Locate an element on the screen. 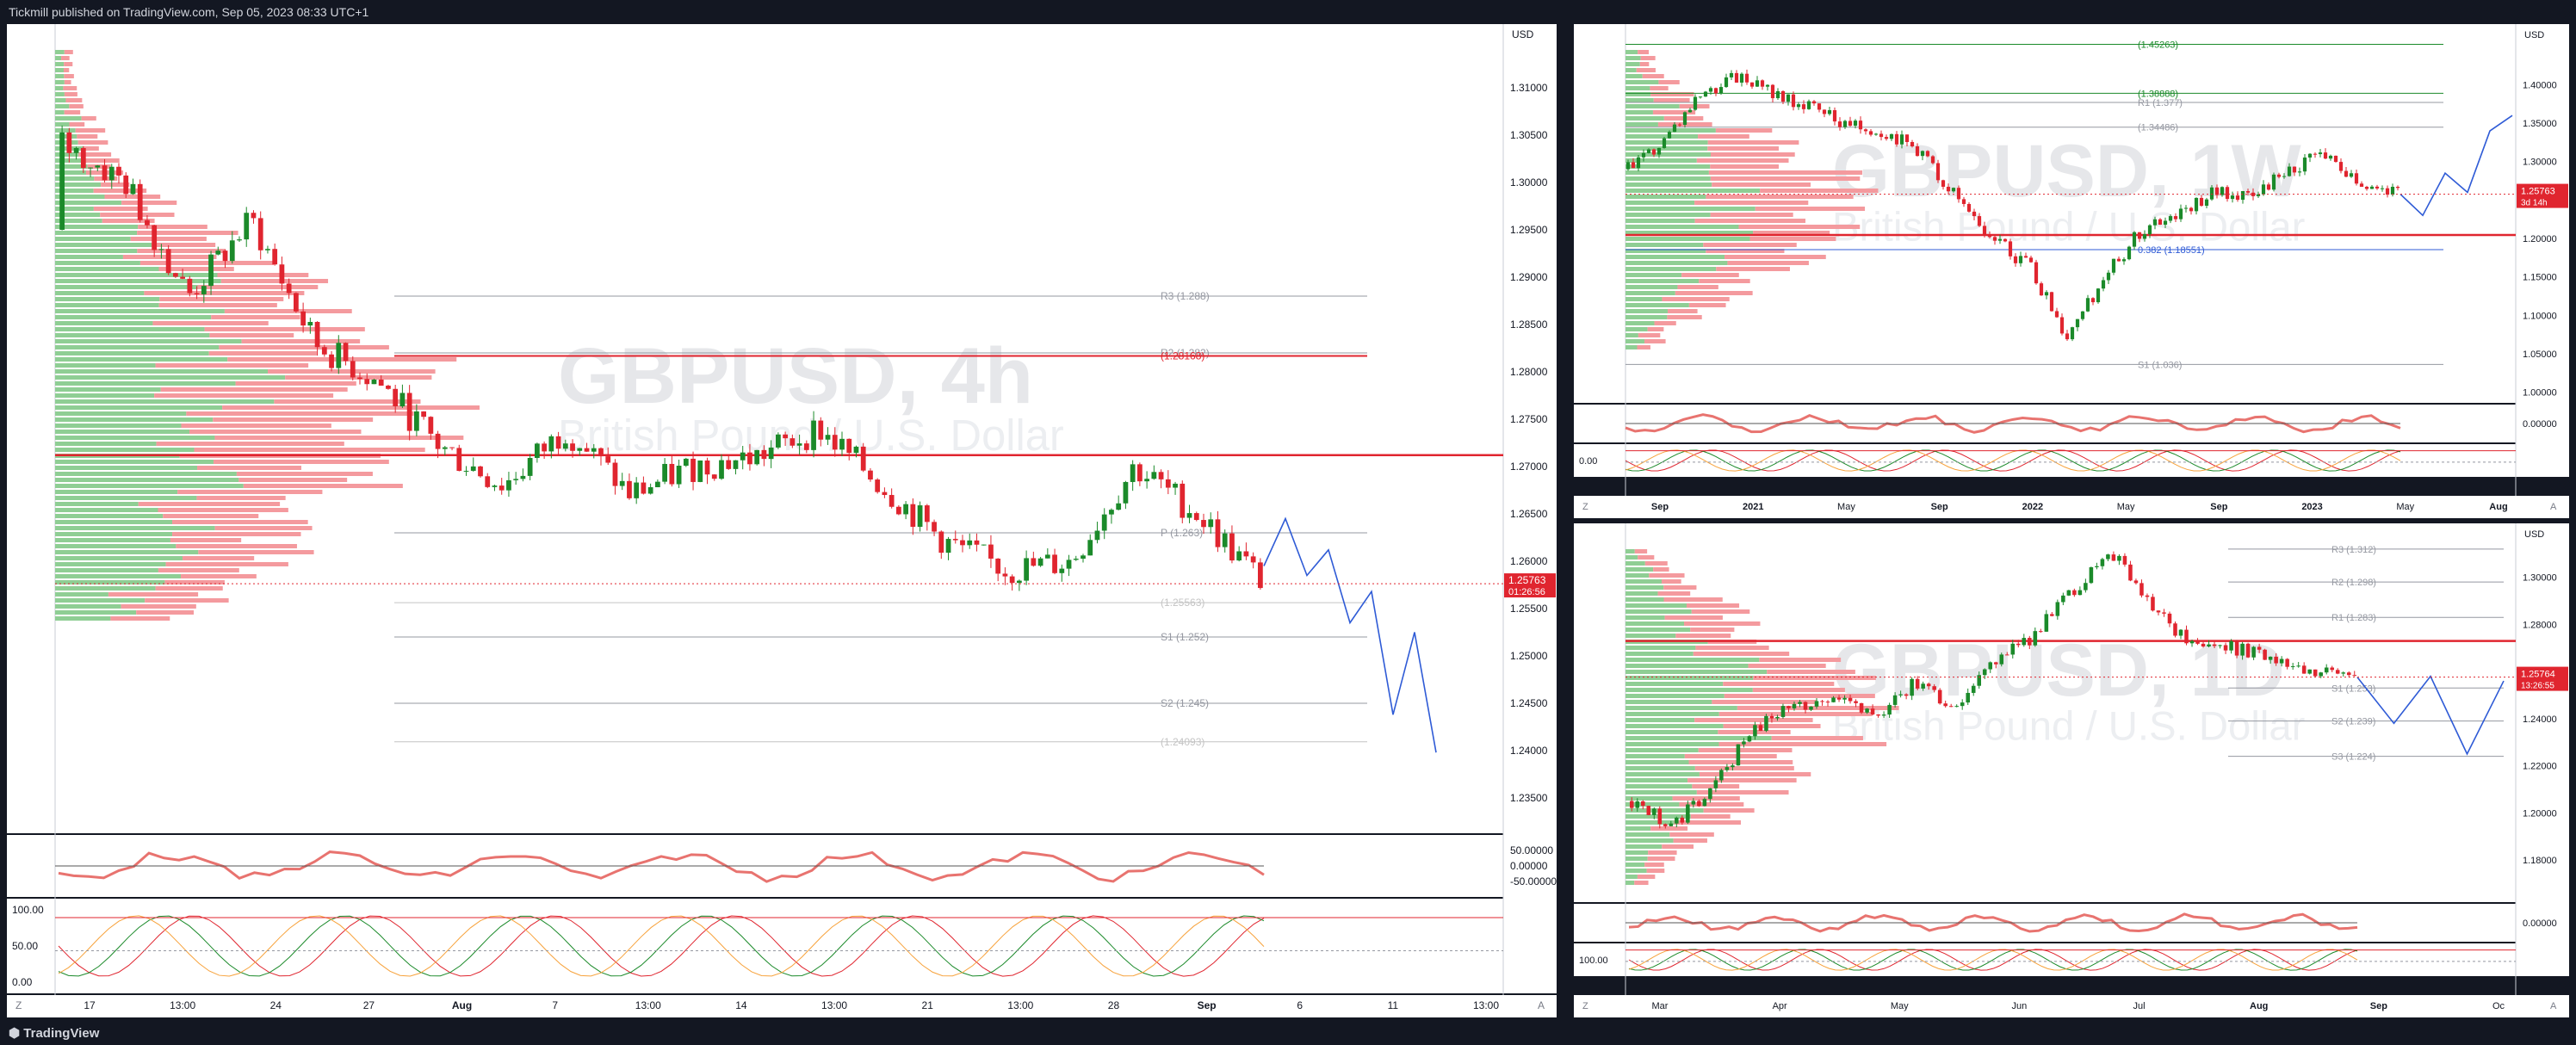 The width and height of the screenshot is (2576, 1045). rsi-tick: 50.00000 is located at coordinates (1532, 850).